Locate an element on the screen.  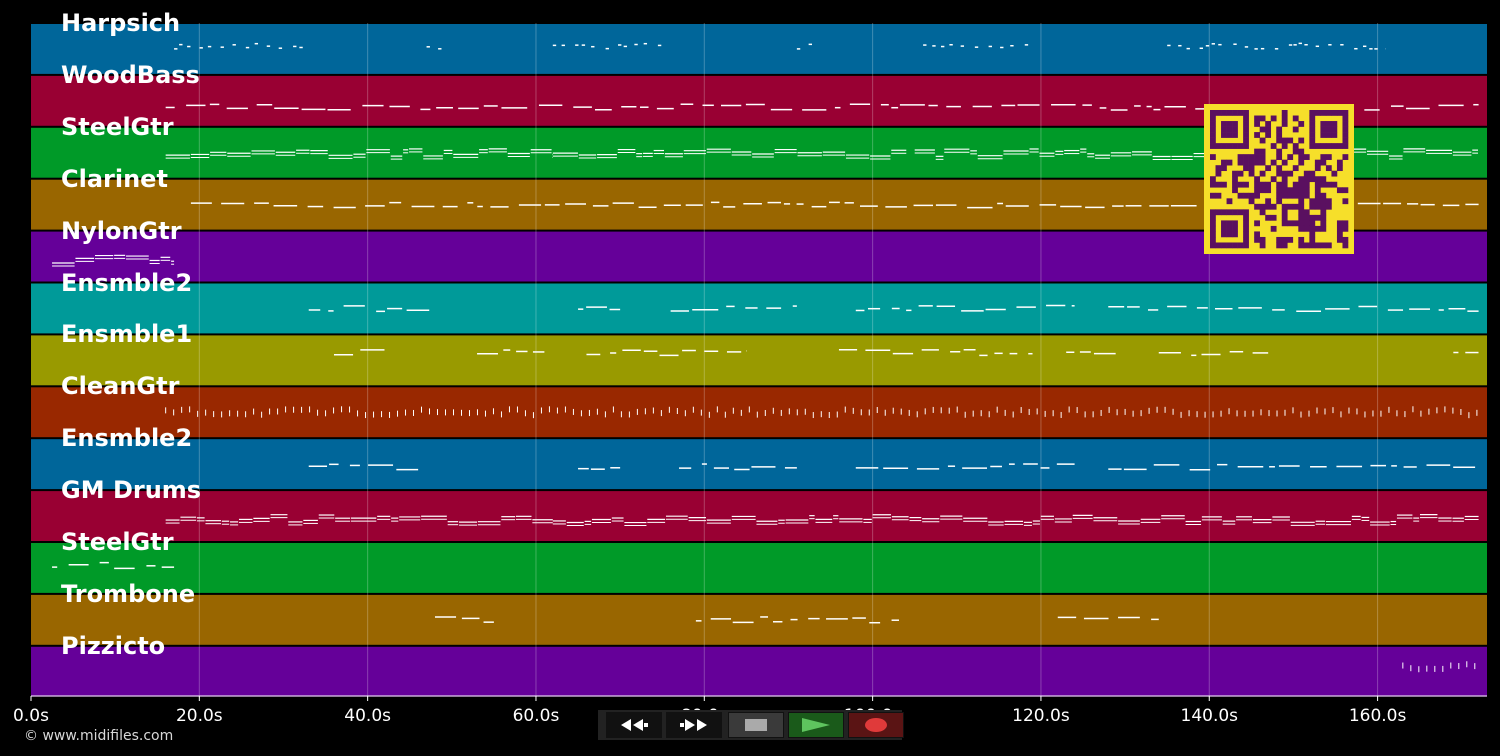
qr-code-icon is located at coordinates (1279, 179).